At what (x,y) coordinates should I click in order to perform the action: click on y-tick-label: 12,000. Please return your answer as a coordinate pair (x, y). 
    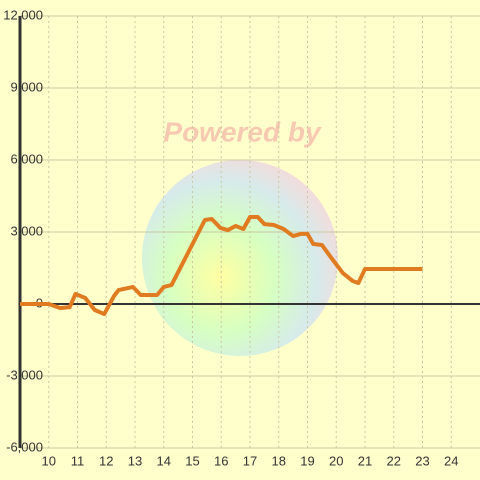
    Looking at the image, I should click on (23, 14).